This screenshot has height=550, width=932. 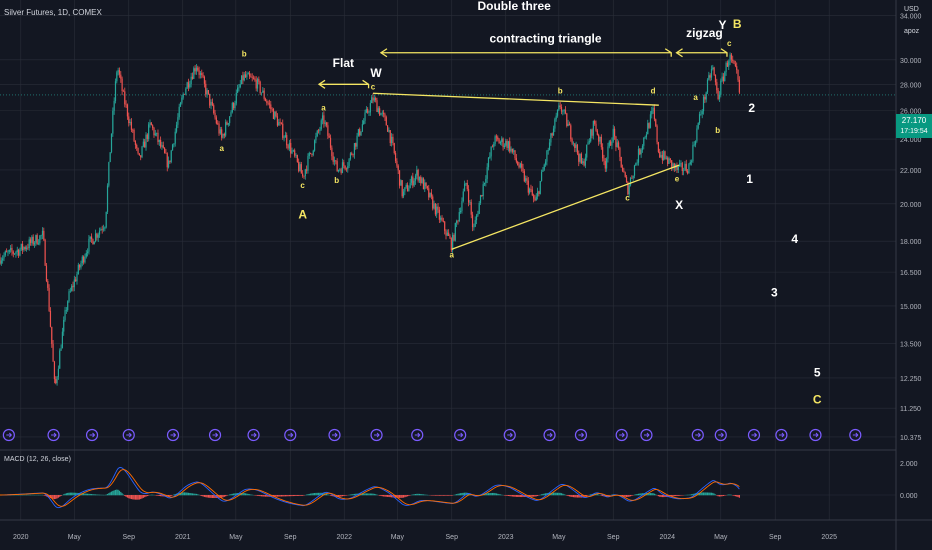 I want to click on projection-1: 1, so click(x=749, y=179).